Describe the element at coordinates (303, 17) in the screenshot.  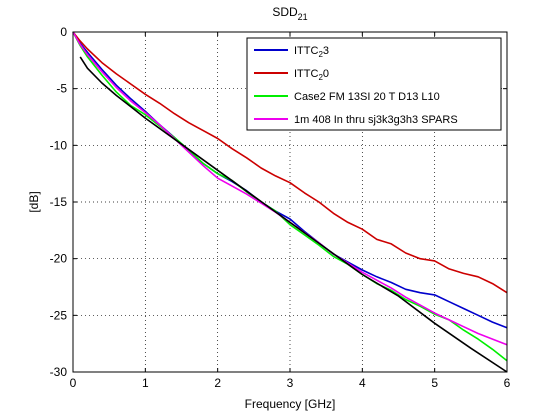
I see `chart-title-sub: 21` at that location.